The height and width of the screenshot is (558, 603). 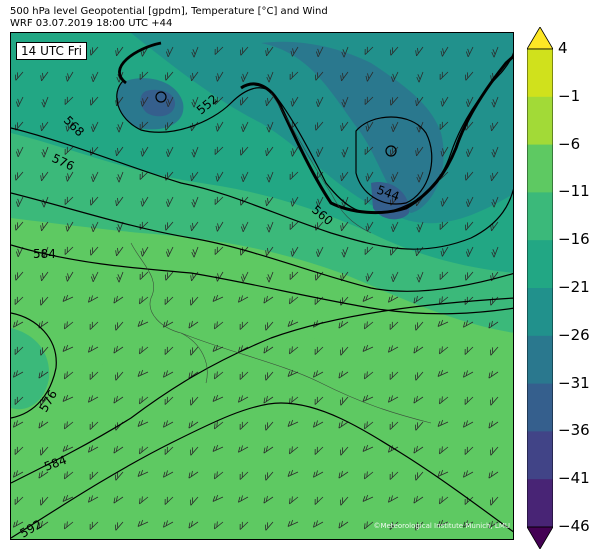 I want to click on coastline-scandinavia, so click(x=321, y=163).